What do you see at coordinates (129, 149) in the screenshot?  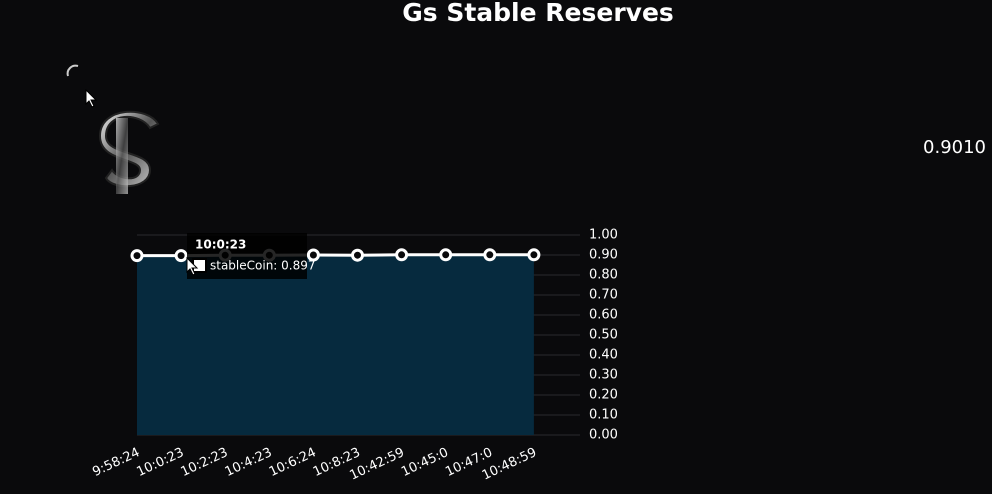 I see `logo` at bounding box center [129, 149].